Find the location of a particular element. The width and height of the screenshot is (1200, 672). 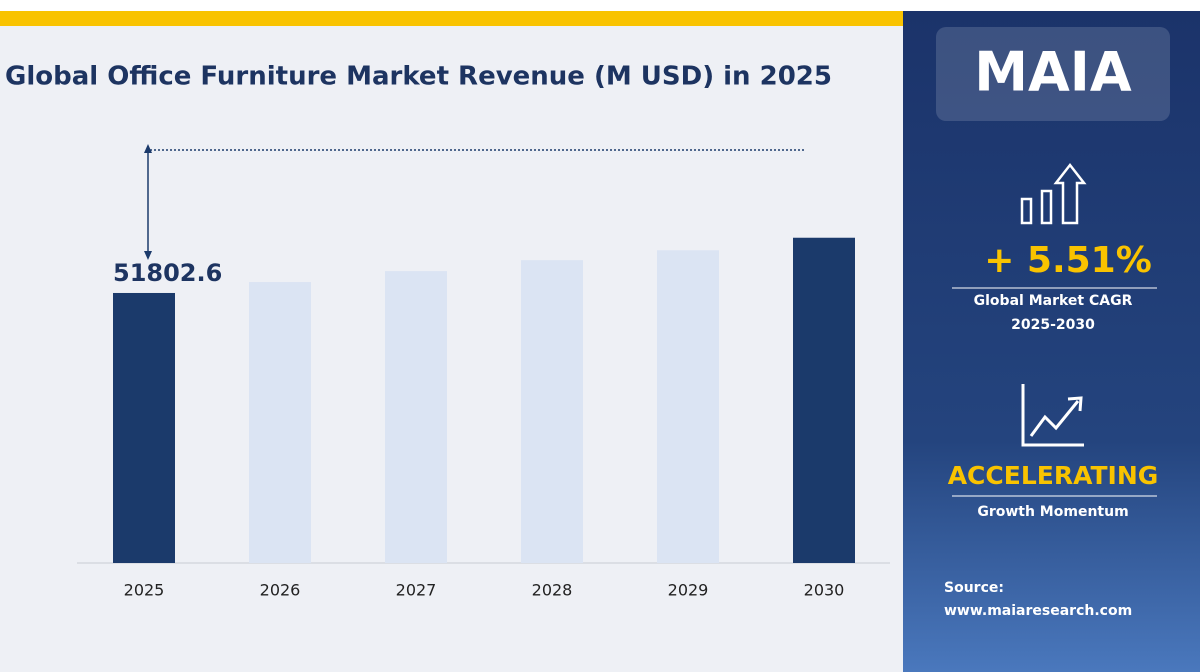

x-tick-label: 2029 is located at coordinates (688, 590).